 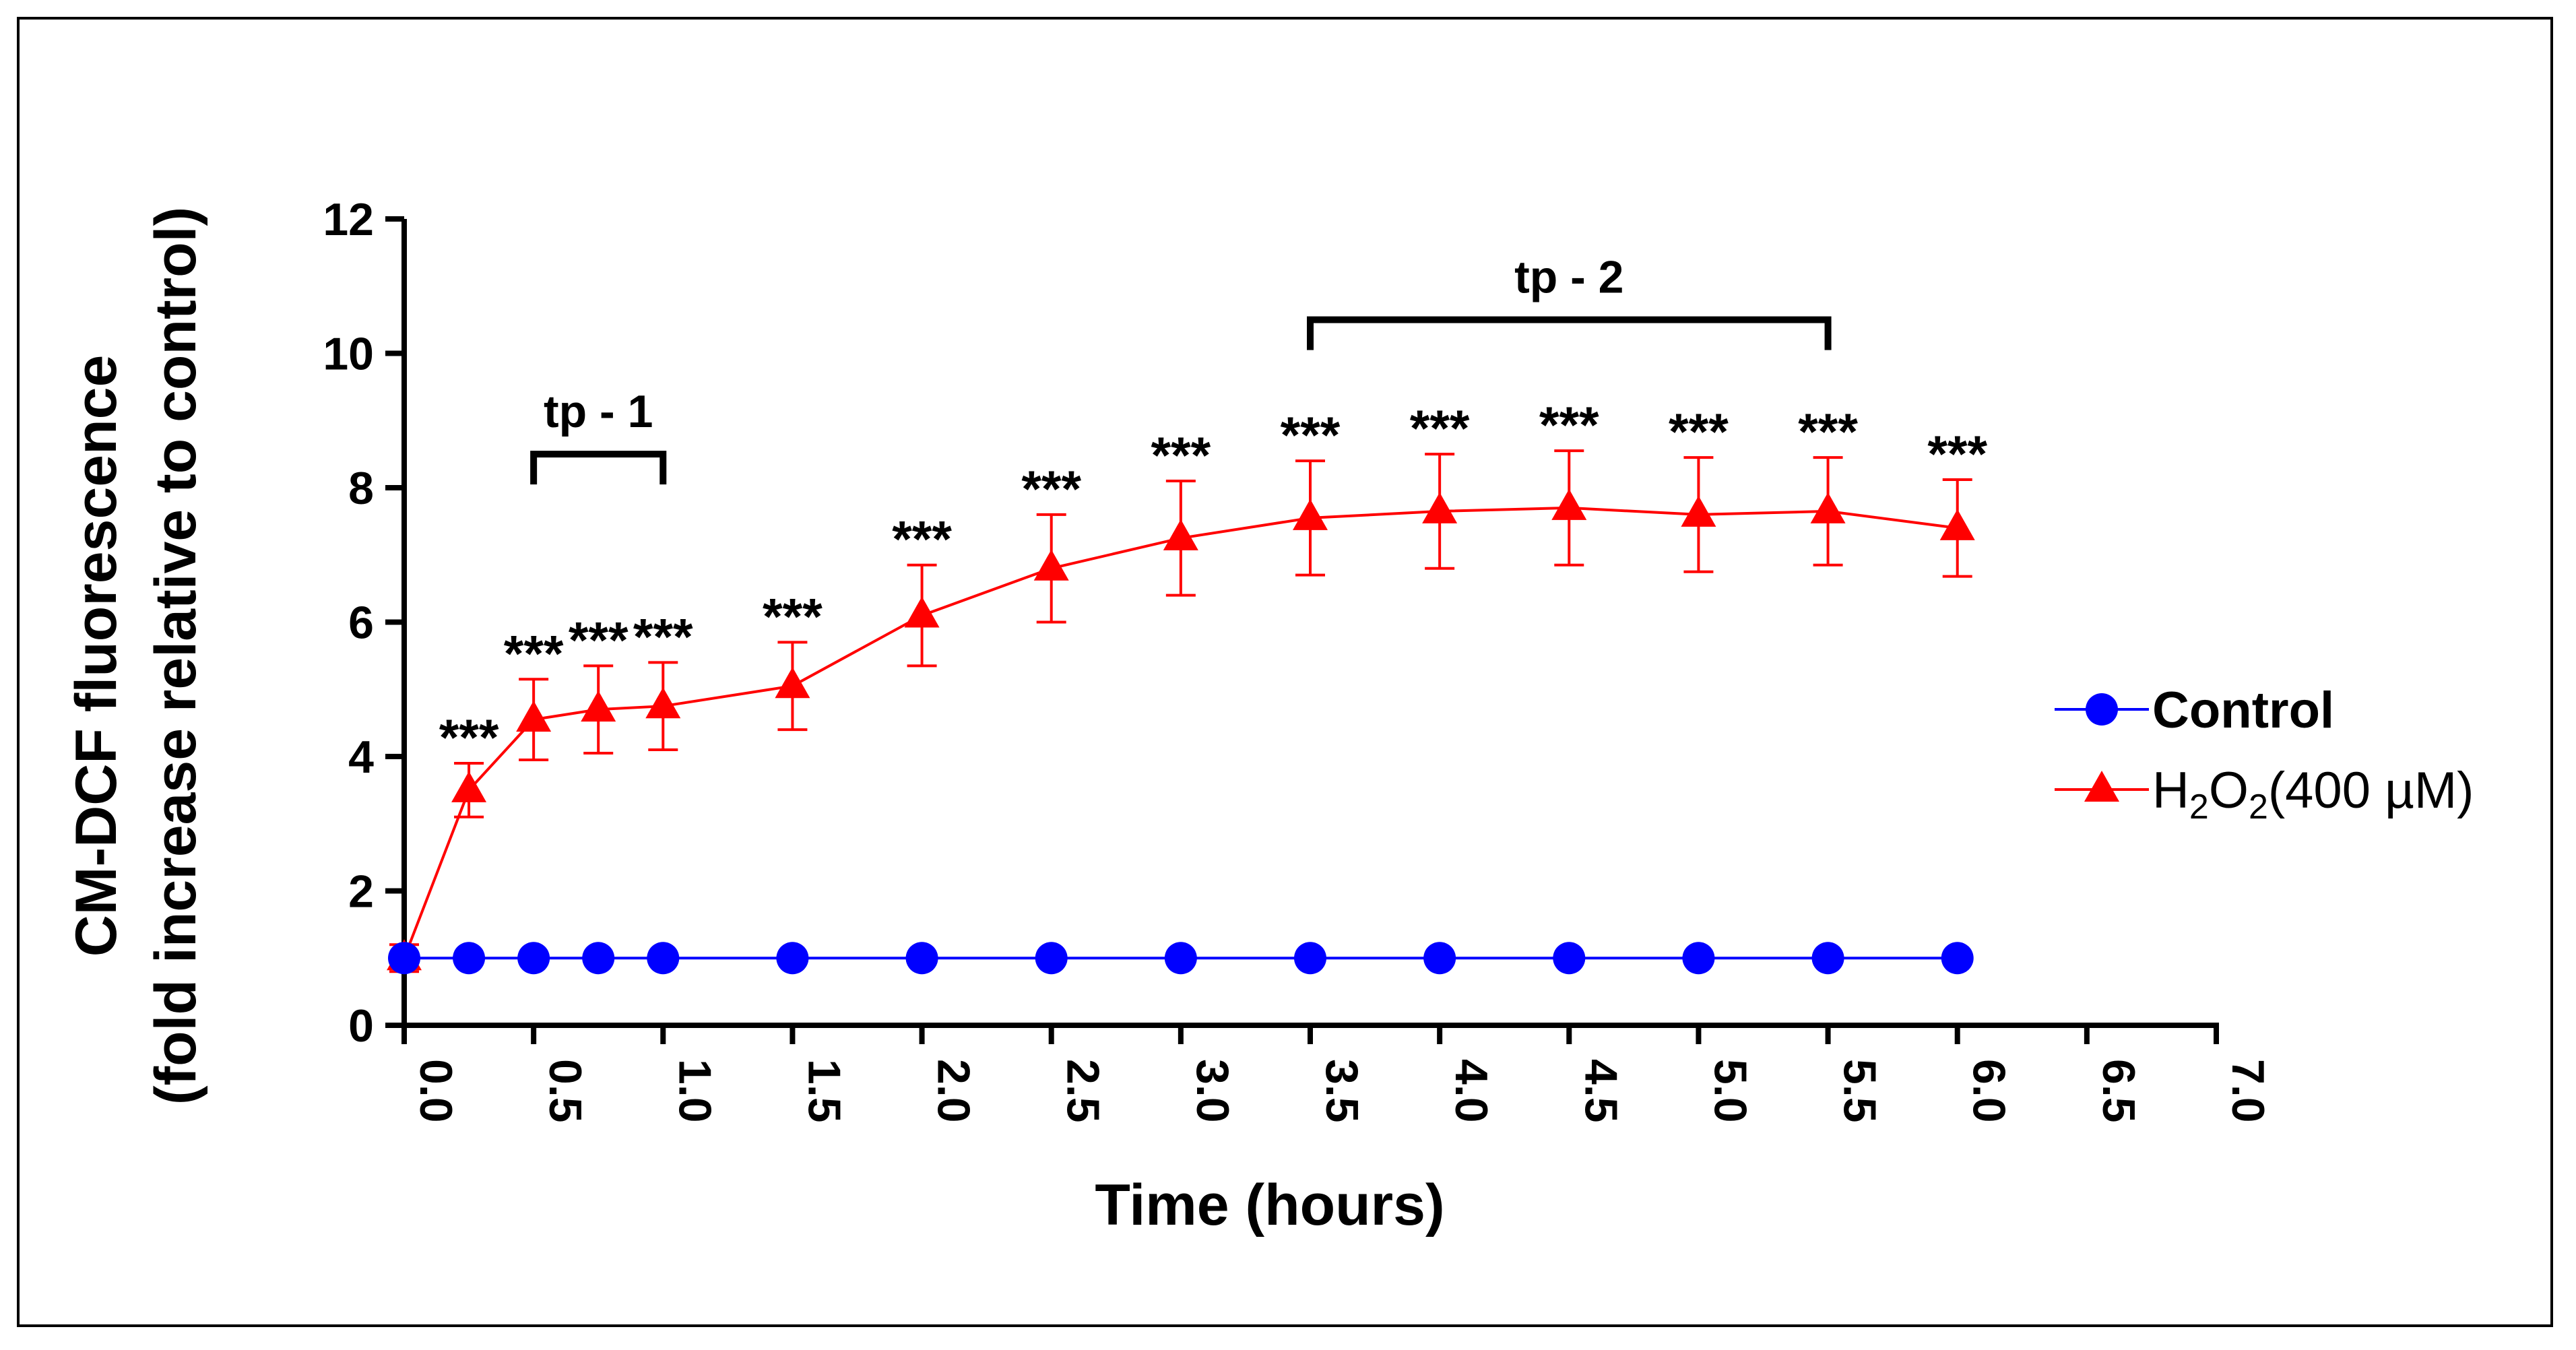 I want to click on y-tick-label: 10, so click(x=349, y=355).